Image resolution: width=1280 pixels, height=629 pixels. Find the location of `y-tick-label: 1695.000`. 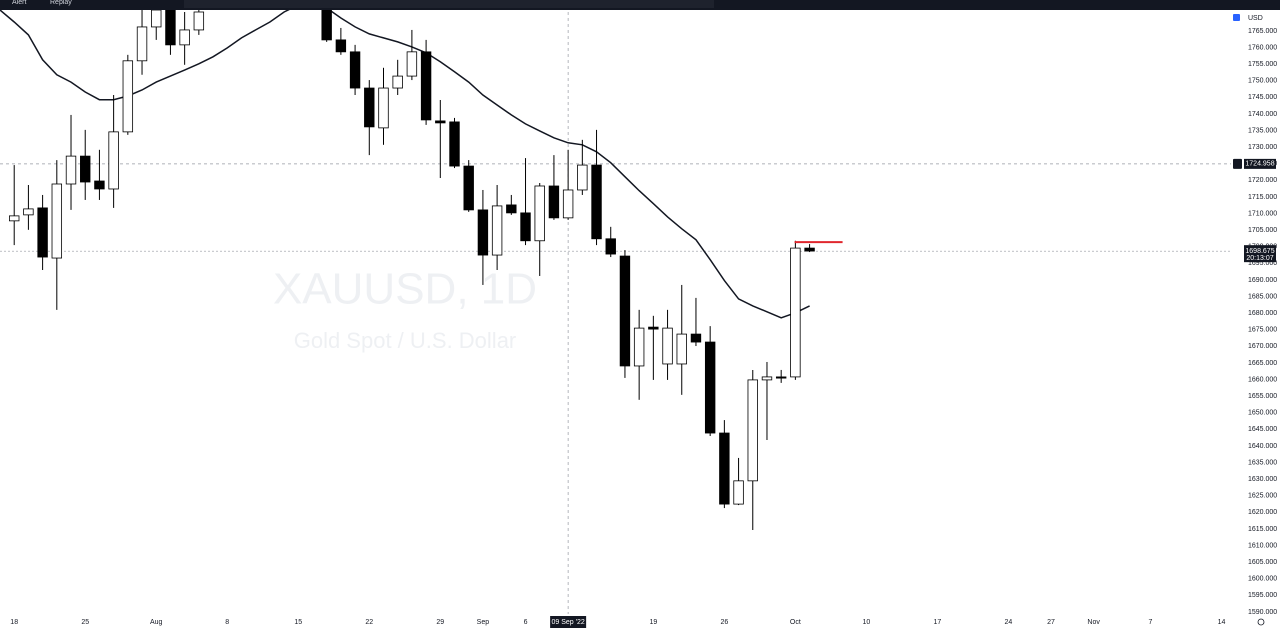

y-tick-label: 1695.000 is located at coordinates (1262, 263).